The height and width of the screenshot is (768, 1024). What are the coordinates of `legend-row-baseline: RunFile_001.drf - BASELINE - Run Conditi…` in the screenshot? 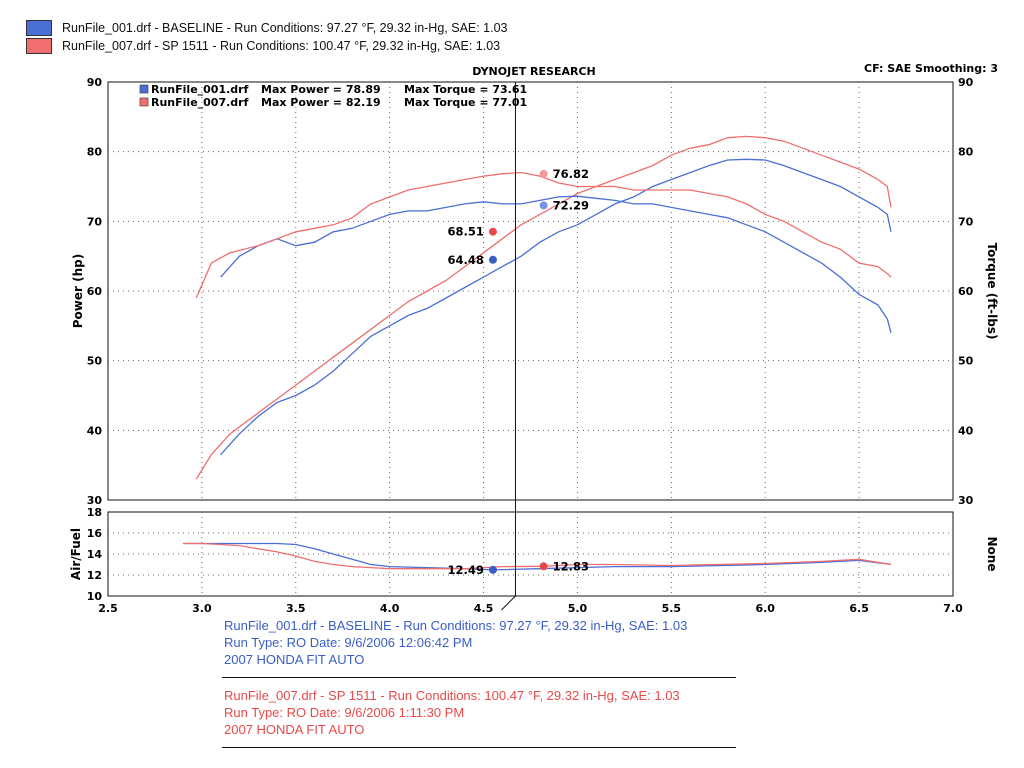 It's located at (267, 28).